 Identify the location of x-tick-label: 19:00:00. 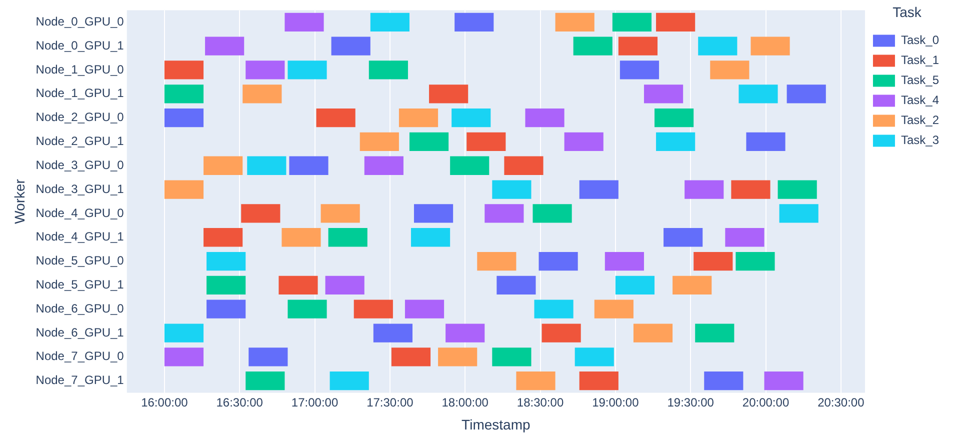
(616, 402).